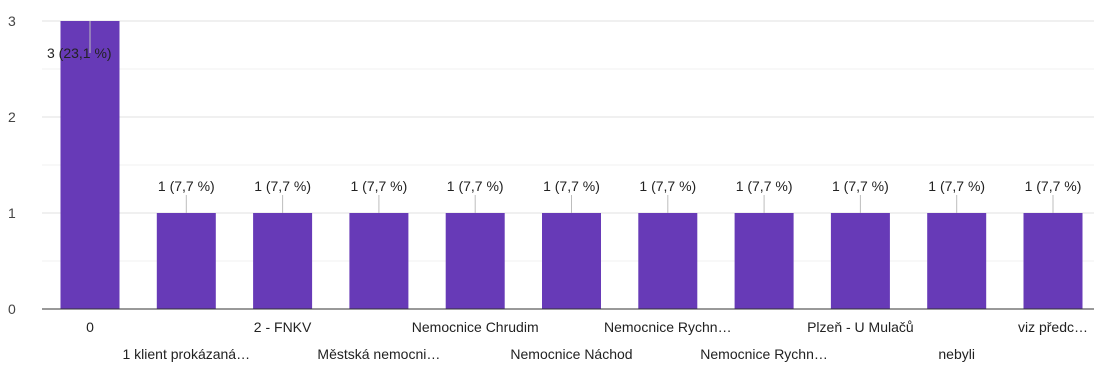 The height and width of the screenshot is (367, 1096). Describe the element at coordinates (12, 213) in the screenshot. I see `y-tick-label: 1` at that location.